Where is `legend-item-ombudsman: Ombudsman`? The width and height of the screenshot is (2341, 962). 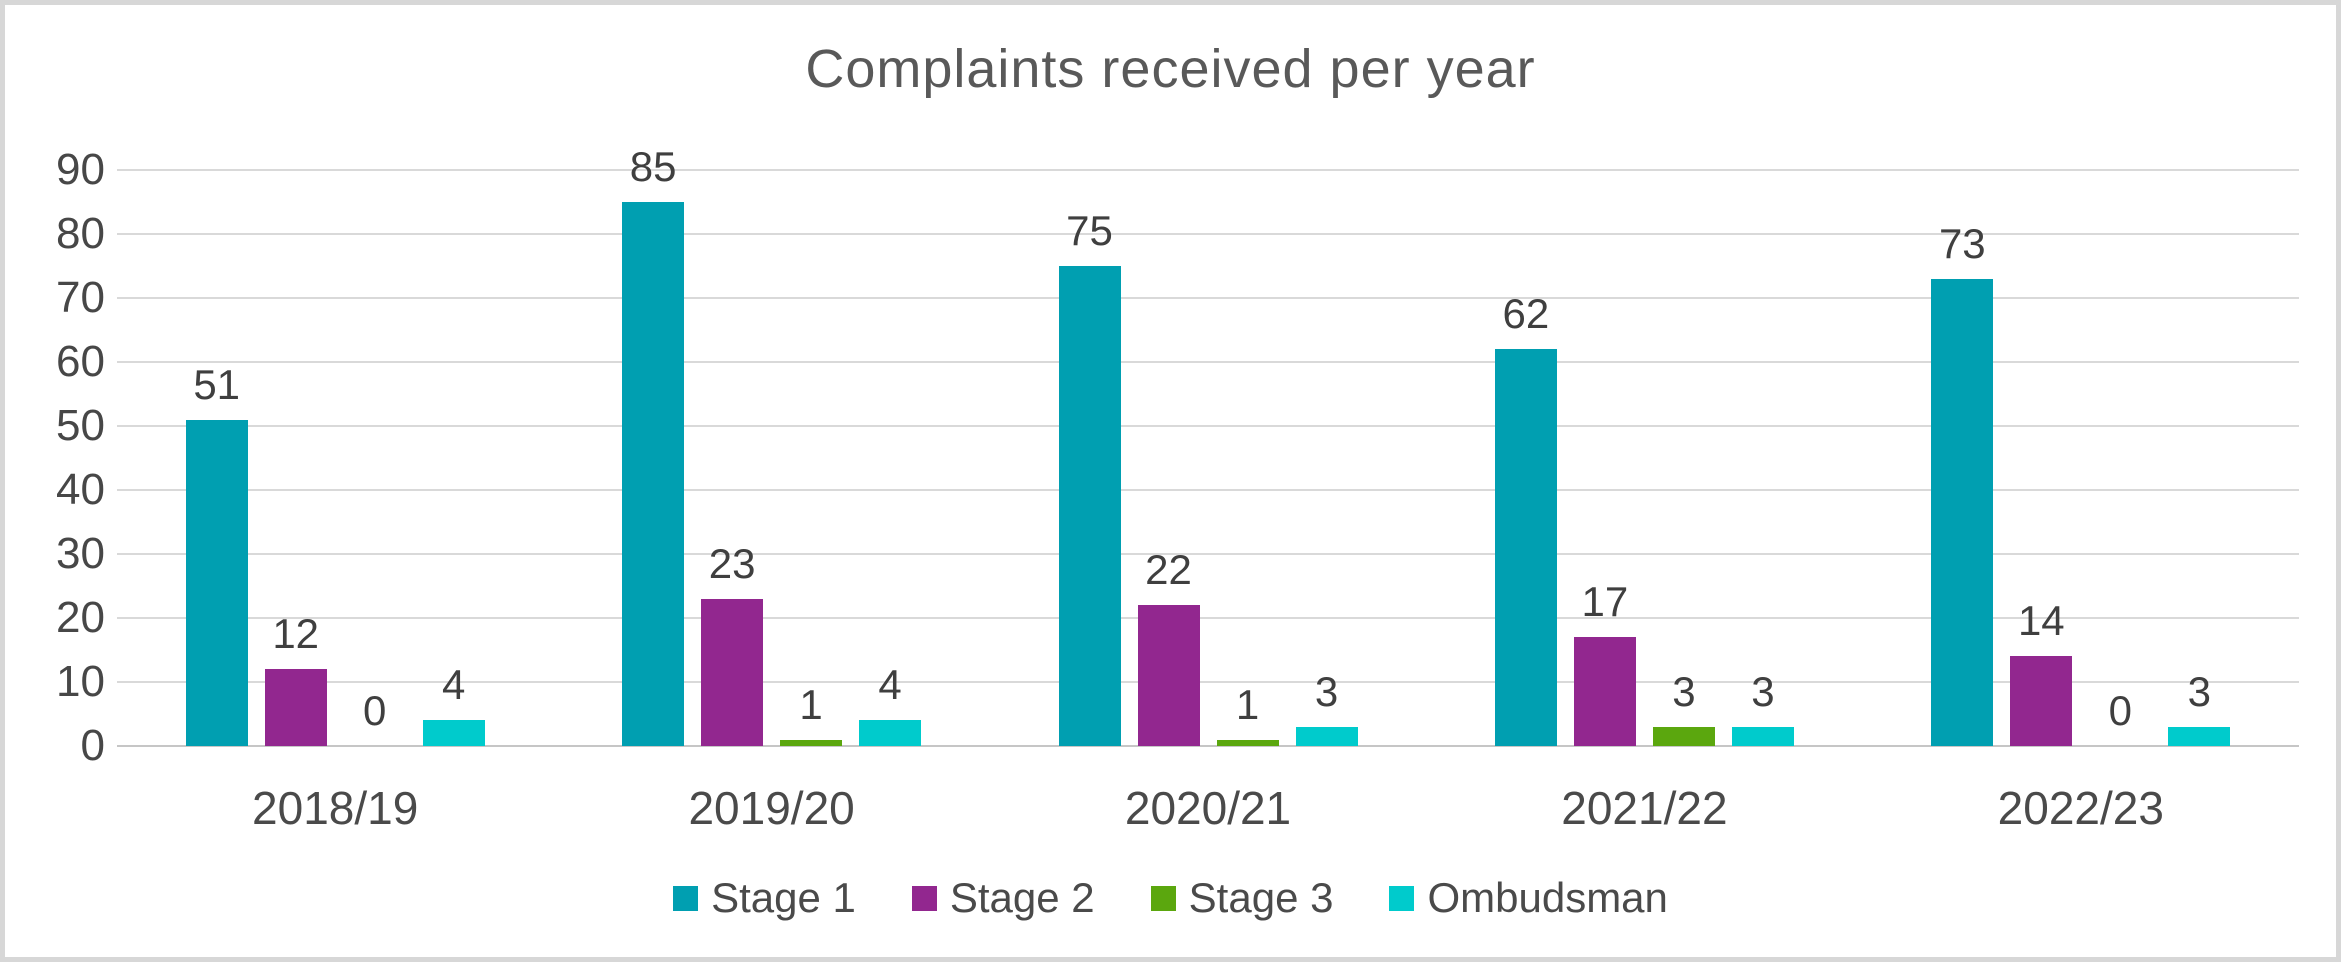 legend-item-ombudsman: Ombudsman is located at coordinates (1528, 897).